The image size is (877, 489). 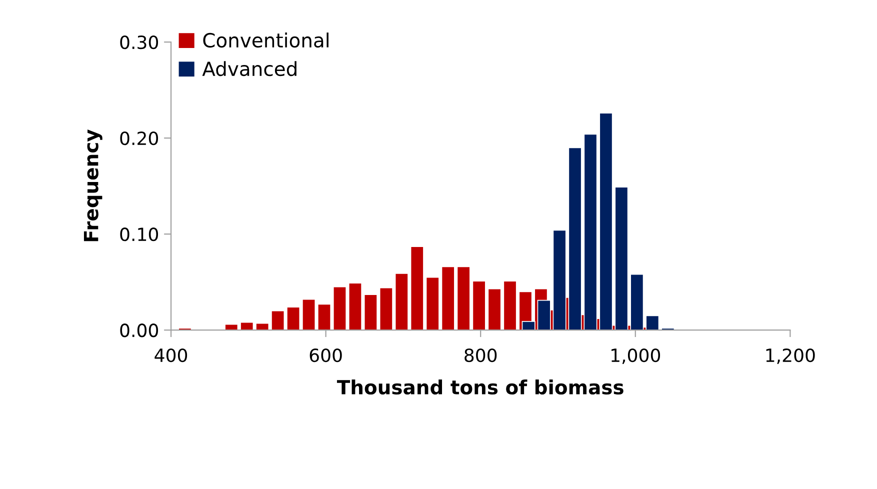 I want to click on x-tick-label: 1,200, so click(x=790, y=356).